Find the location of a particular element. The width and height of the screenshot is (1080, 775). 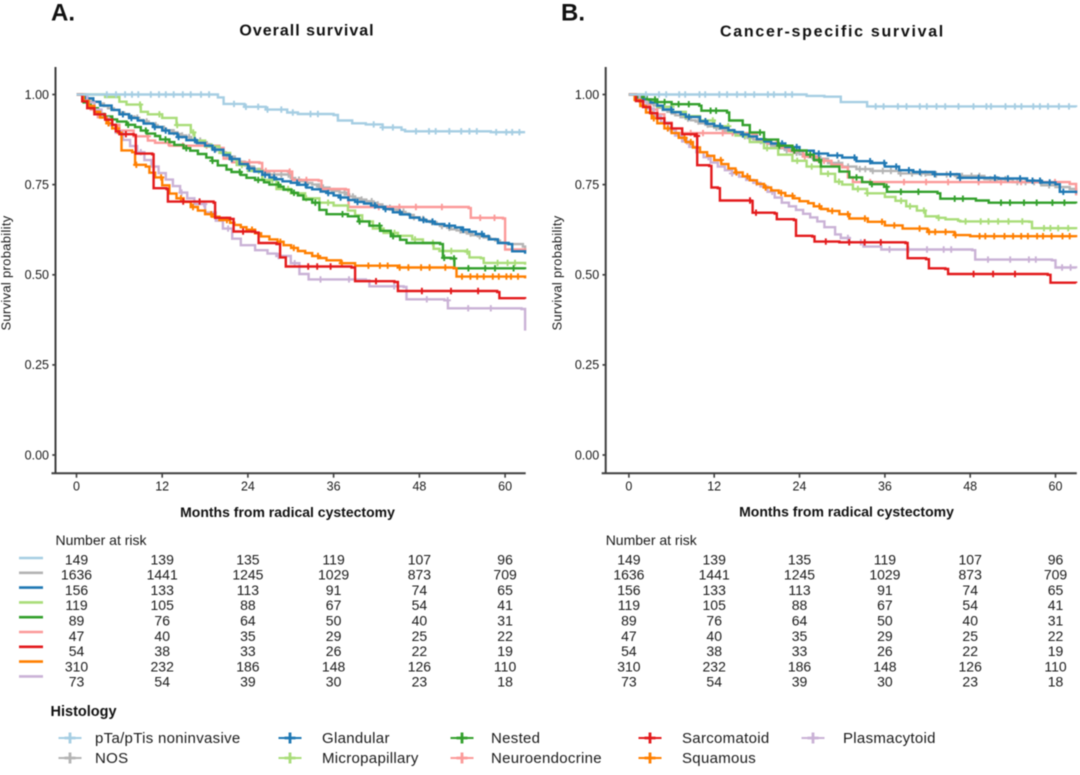

svg-text: 156 is located at coordinates (77, 590).